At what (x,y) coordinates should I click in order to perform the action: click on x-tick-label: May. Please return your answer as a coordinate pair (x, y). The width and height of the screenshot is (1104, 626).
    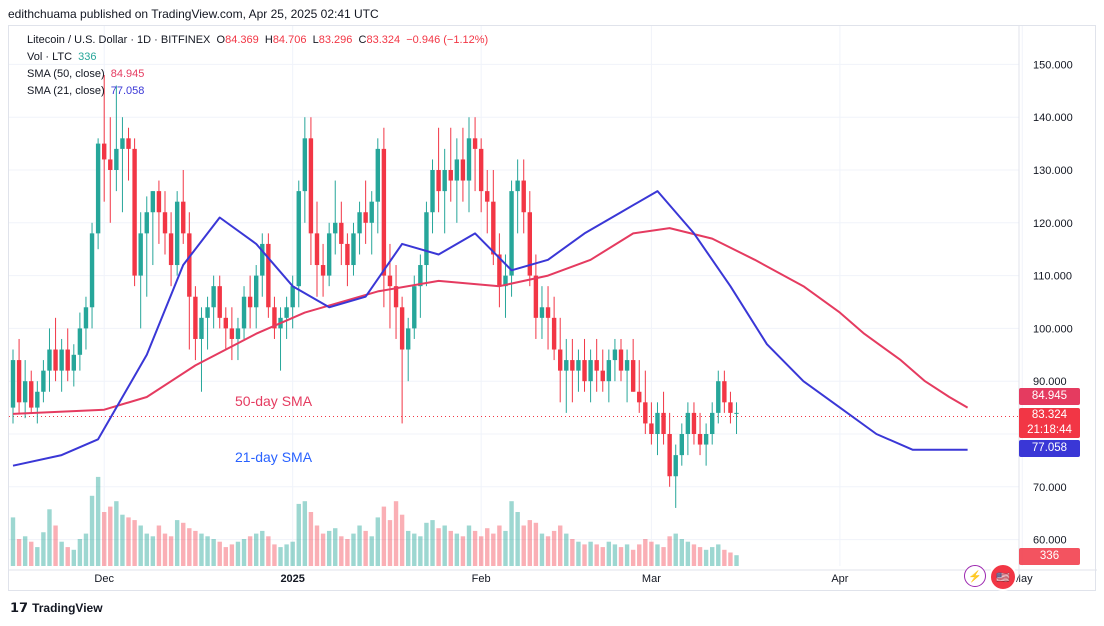
    Looking at the image, I should click on (1022, 579).